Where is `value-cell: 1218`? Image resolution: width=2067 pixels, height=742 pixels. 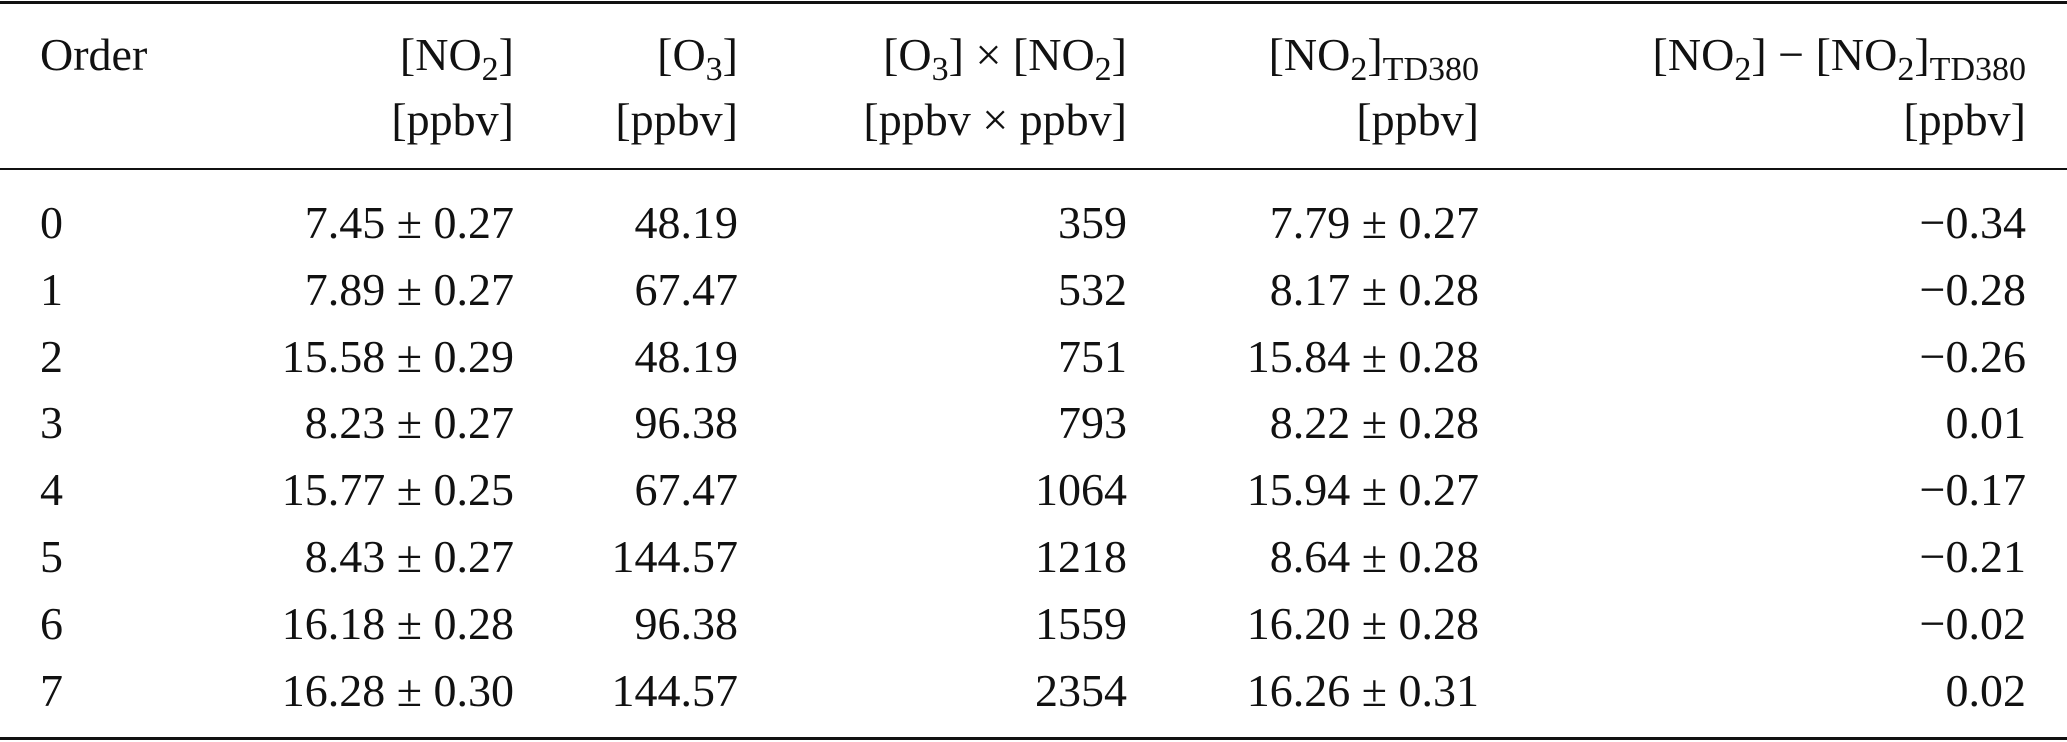
value-cell: 1218 is located at coordinates (1081, 556).